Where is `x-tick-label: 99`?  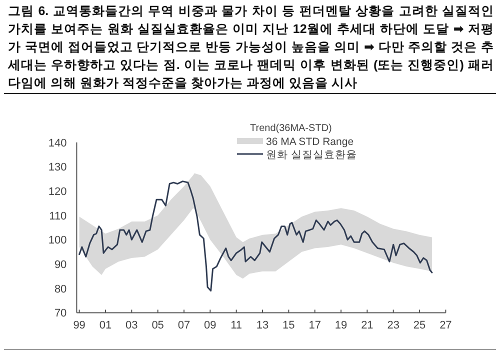 x-tick-label: 99 is located at coordinates (79, 326).